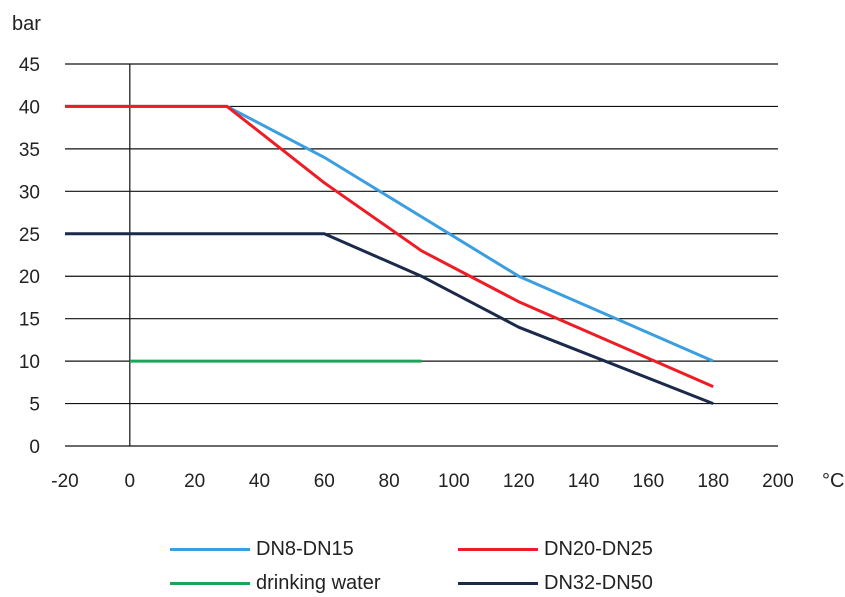 Image resolution: width=845 pixels, height=597 pixels. I want to click on legend-item-dn8-dn15: DN8-DN15, so click(262, 549).